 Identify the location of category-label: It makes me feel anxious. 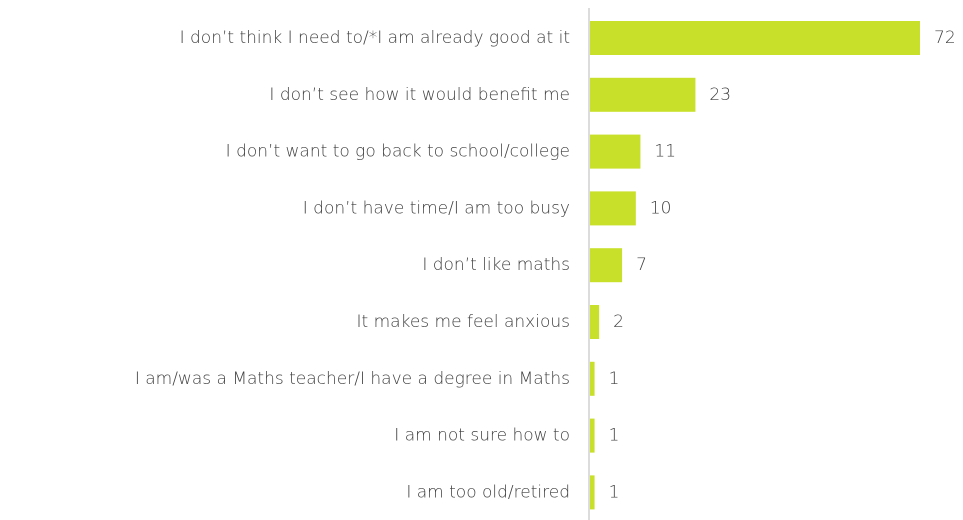
(463, 322).